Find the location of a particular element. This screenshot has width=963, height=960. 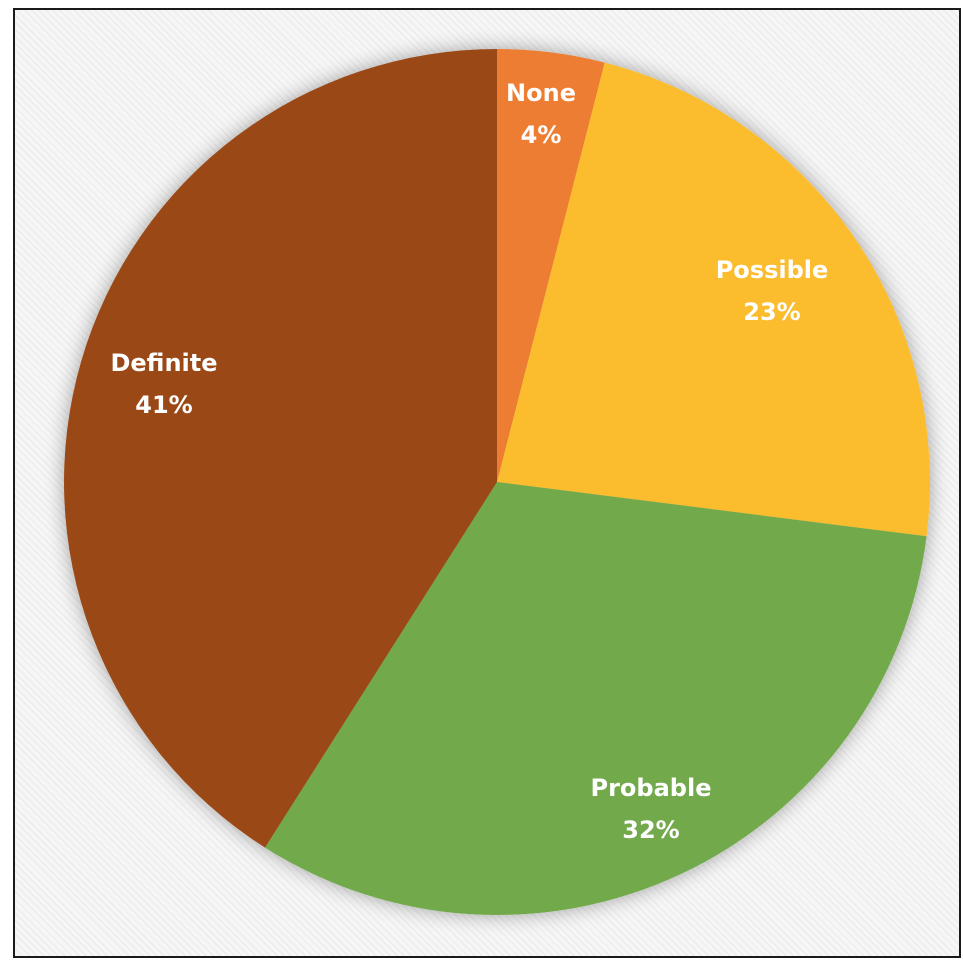

data-label-none-percent: 4% is located at coordinates (541, 135).